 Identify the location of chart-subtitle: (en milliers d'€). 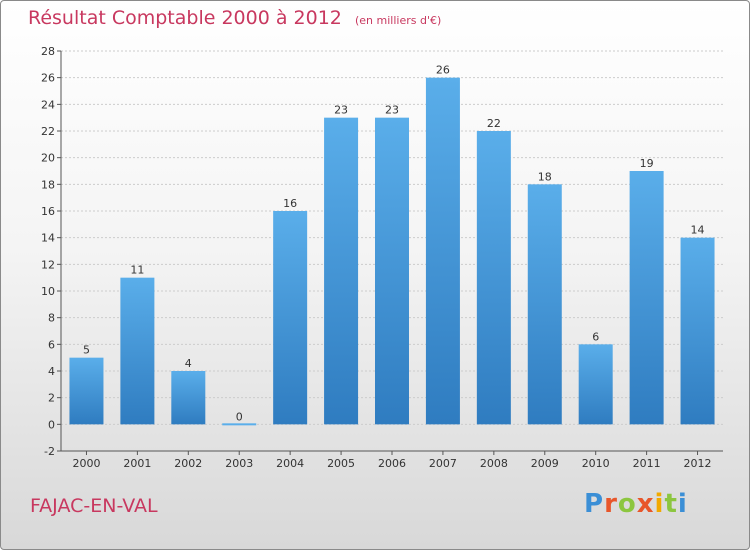
(398, 20).